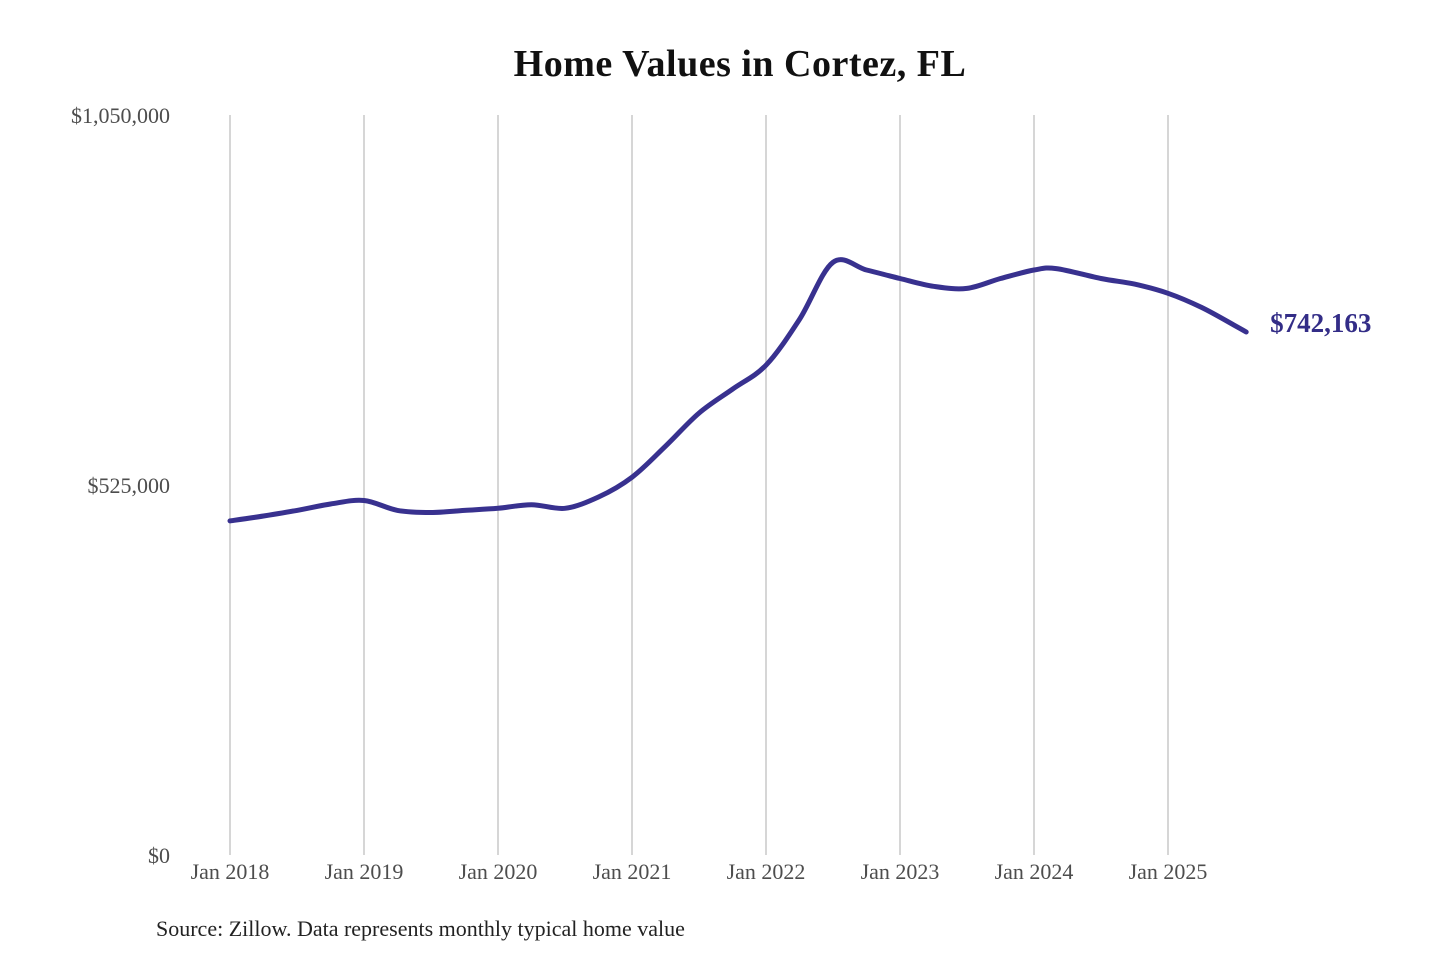 This screenshot has width=1440, height=960. What do you see at coordinates (900, 871) in the screenshot?
I see `x-axis-tick-label: Jan 2023` at bounding box center [900, 871].